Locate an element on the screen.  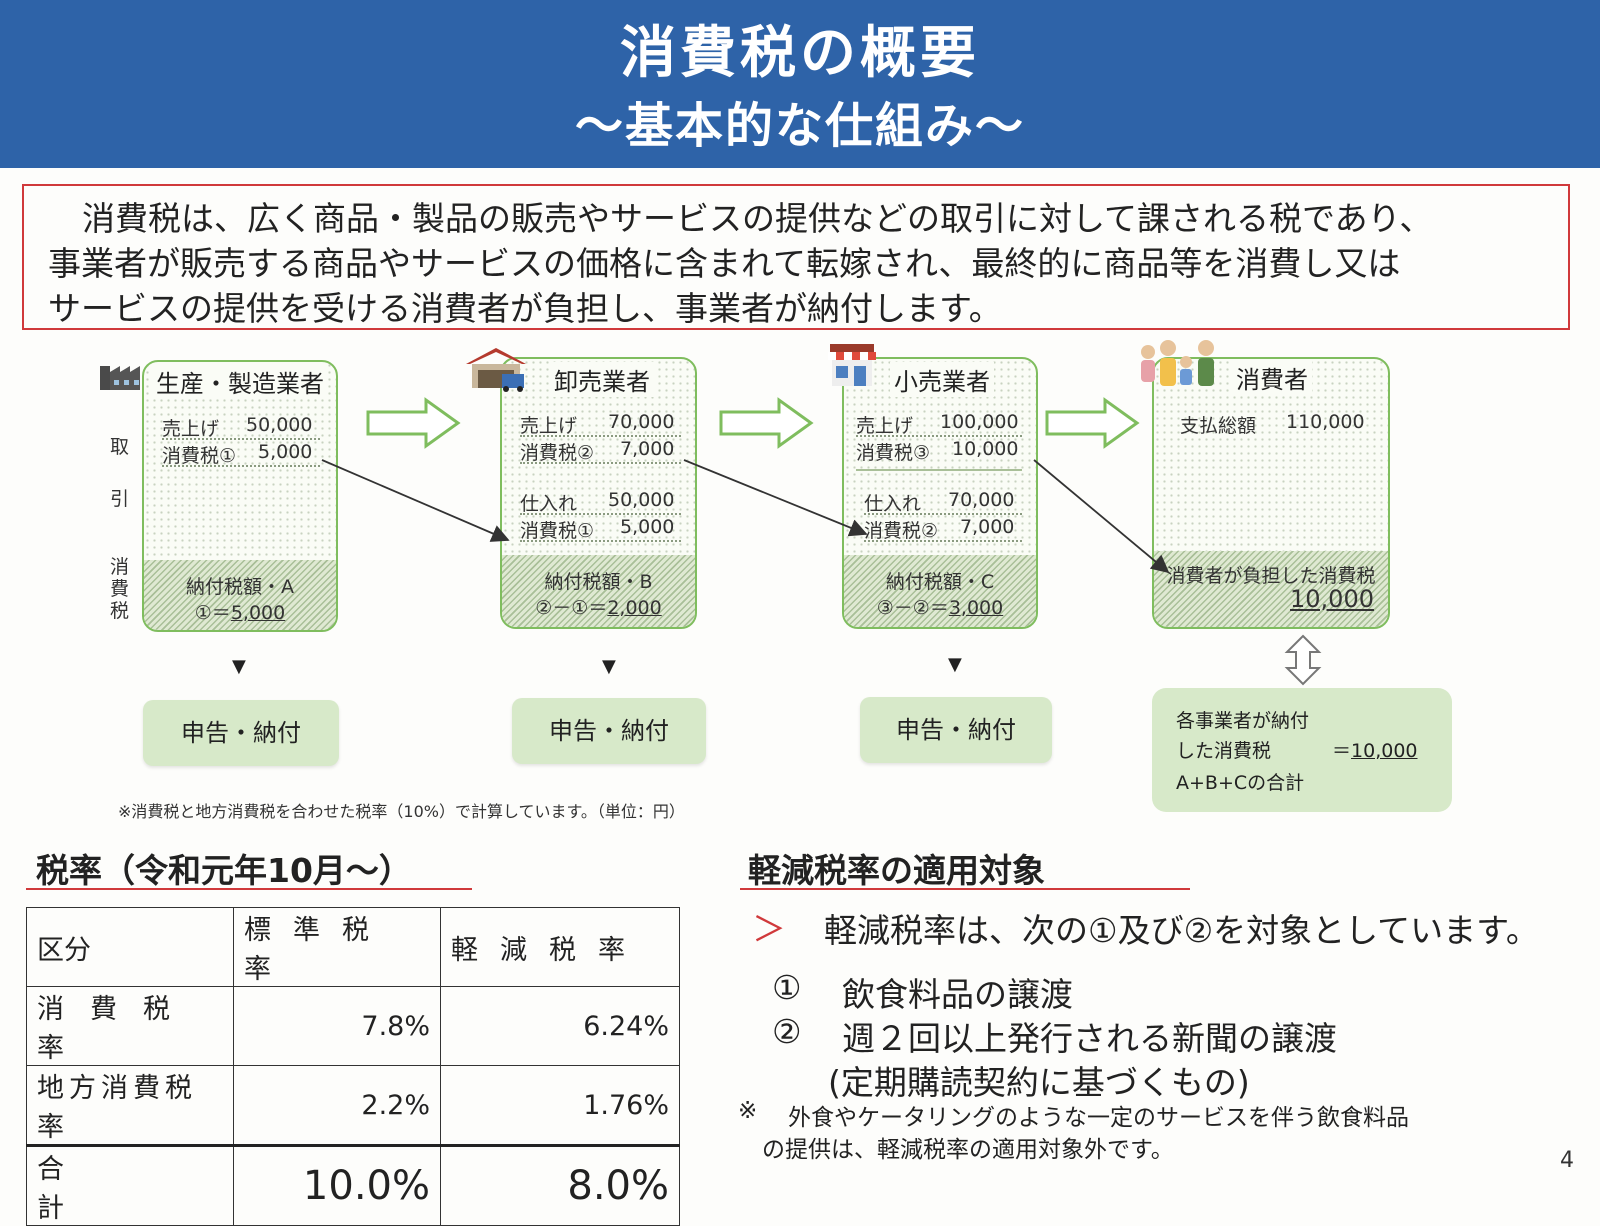
stage2-tax-value: 7,000 is located at coordinates (647, 449).